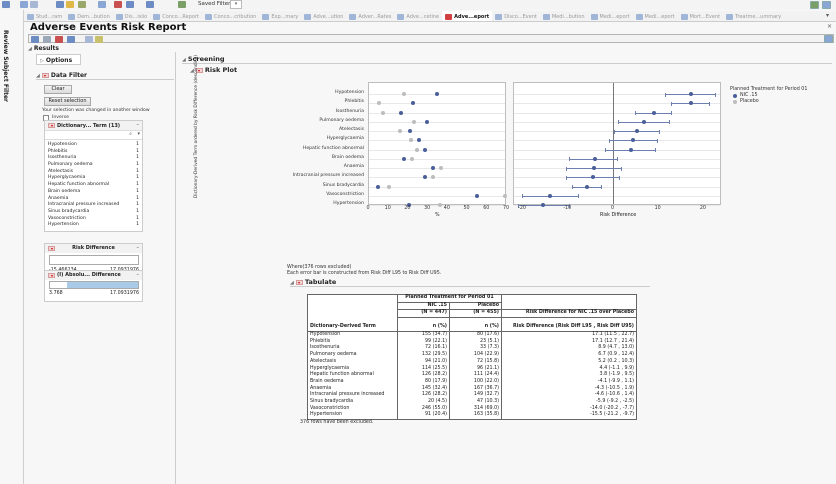 The width and height of the screenshot is (836, 484). I want to click on reset-selection-button: Reset selection, so click(67, 101).